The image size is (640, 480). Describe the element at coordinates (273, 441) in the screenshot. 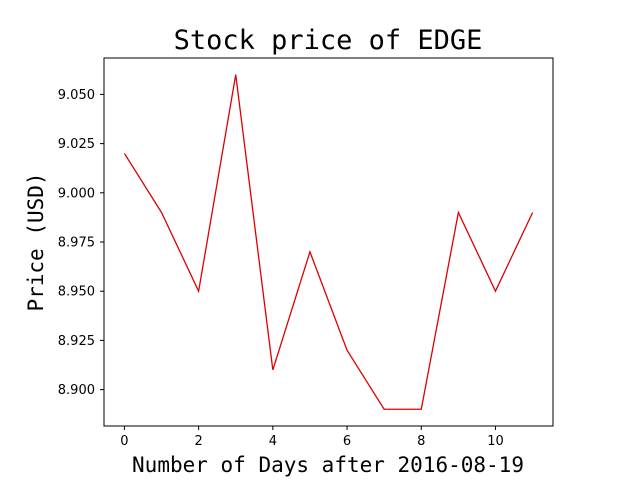

I see `x-tick-label: 4` at that location.